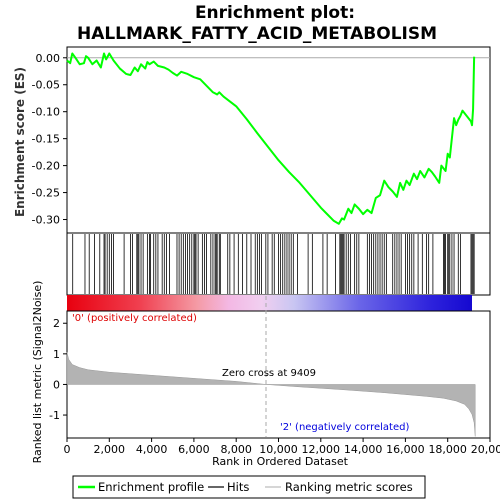 The width and height of the screenshot is (500, 500). I want to click on x-axis-label: Rank in Ordered Dataset, so click(280, 461).